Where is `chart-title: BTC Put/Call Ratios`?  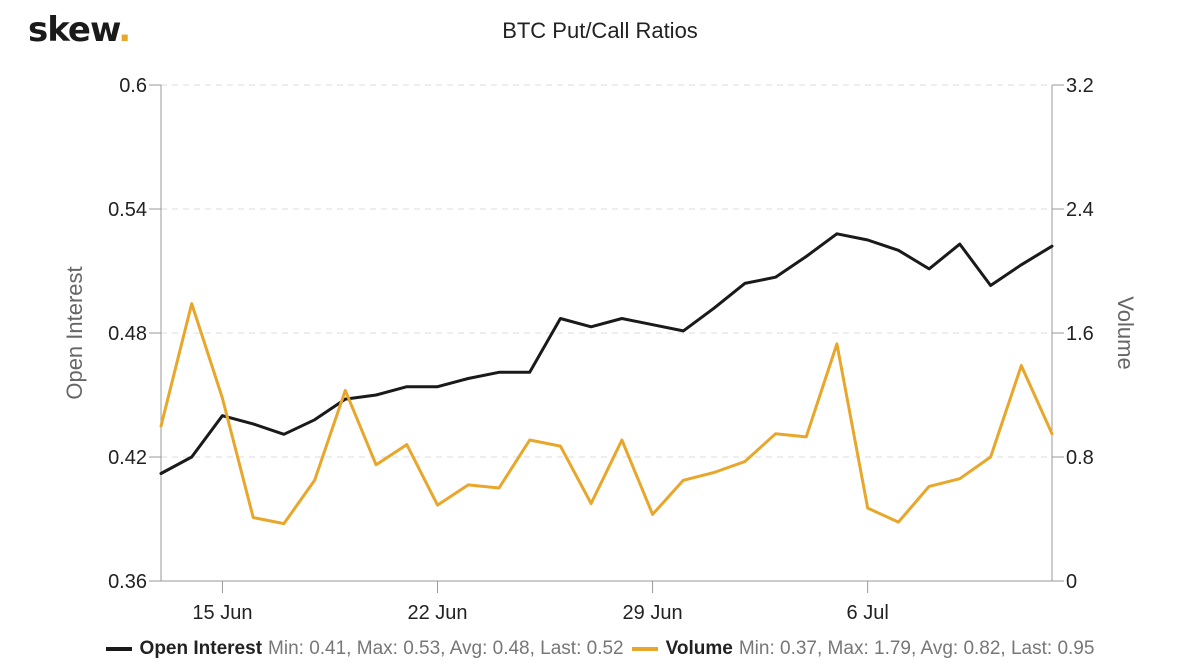
chart-title: BTC Put/Call Ratios is located at coordinates (600, 30).